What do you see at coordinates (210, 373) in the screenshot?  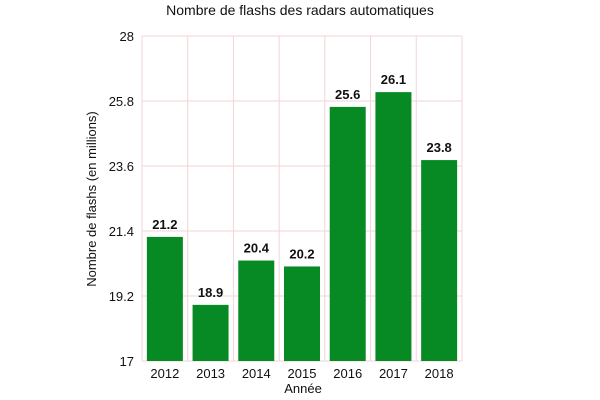 I see `x-tick-label: 2013` at bounding box center [210, 373].